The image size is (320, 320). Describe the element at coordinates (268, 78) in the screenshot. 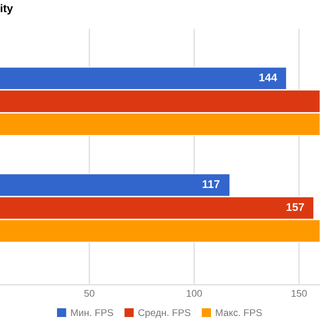

I see `data-label: 144` at that location.